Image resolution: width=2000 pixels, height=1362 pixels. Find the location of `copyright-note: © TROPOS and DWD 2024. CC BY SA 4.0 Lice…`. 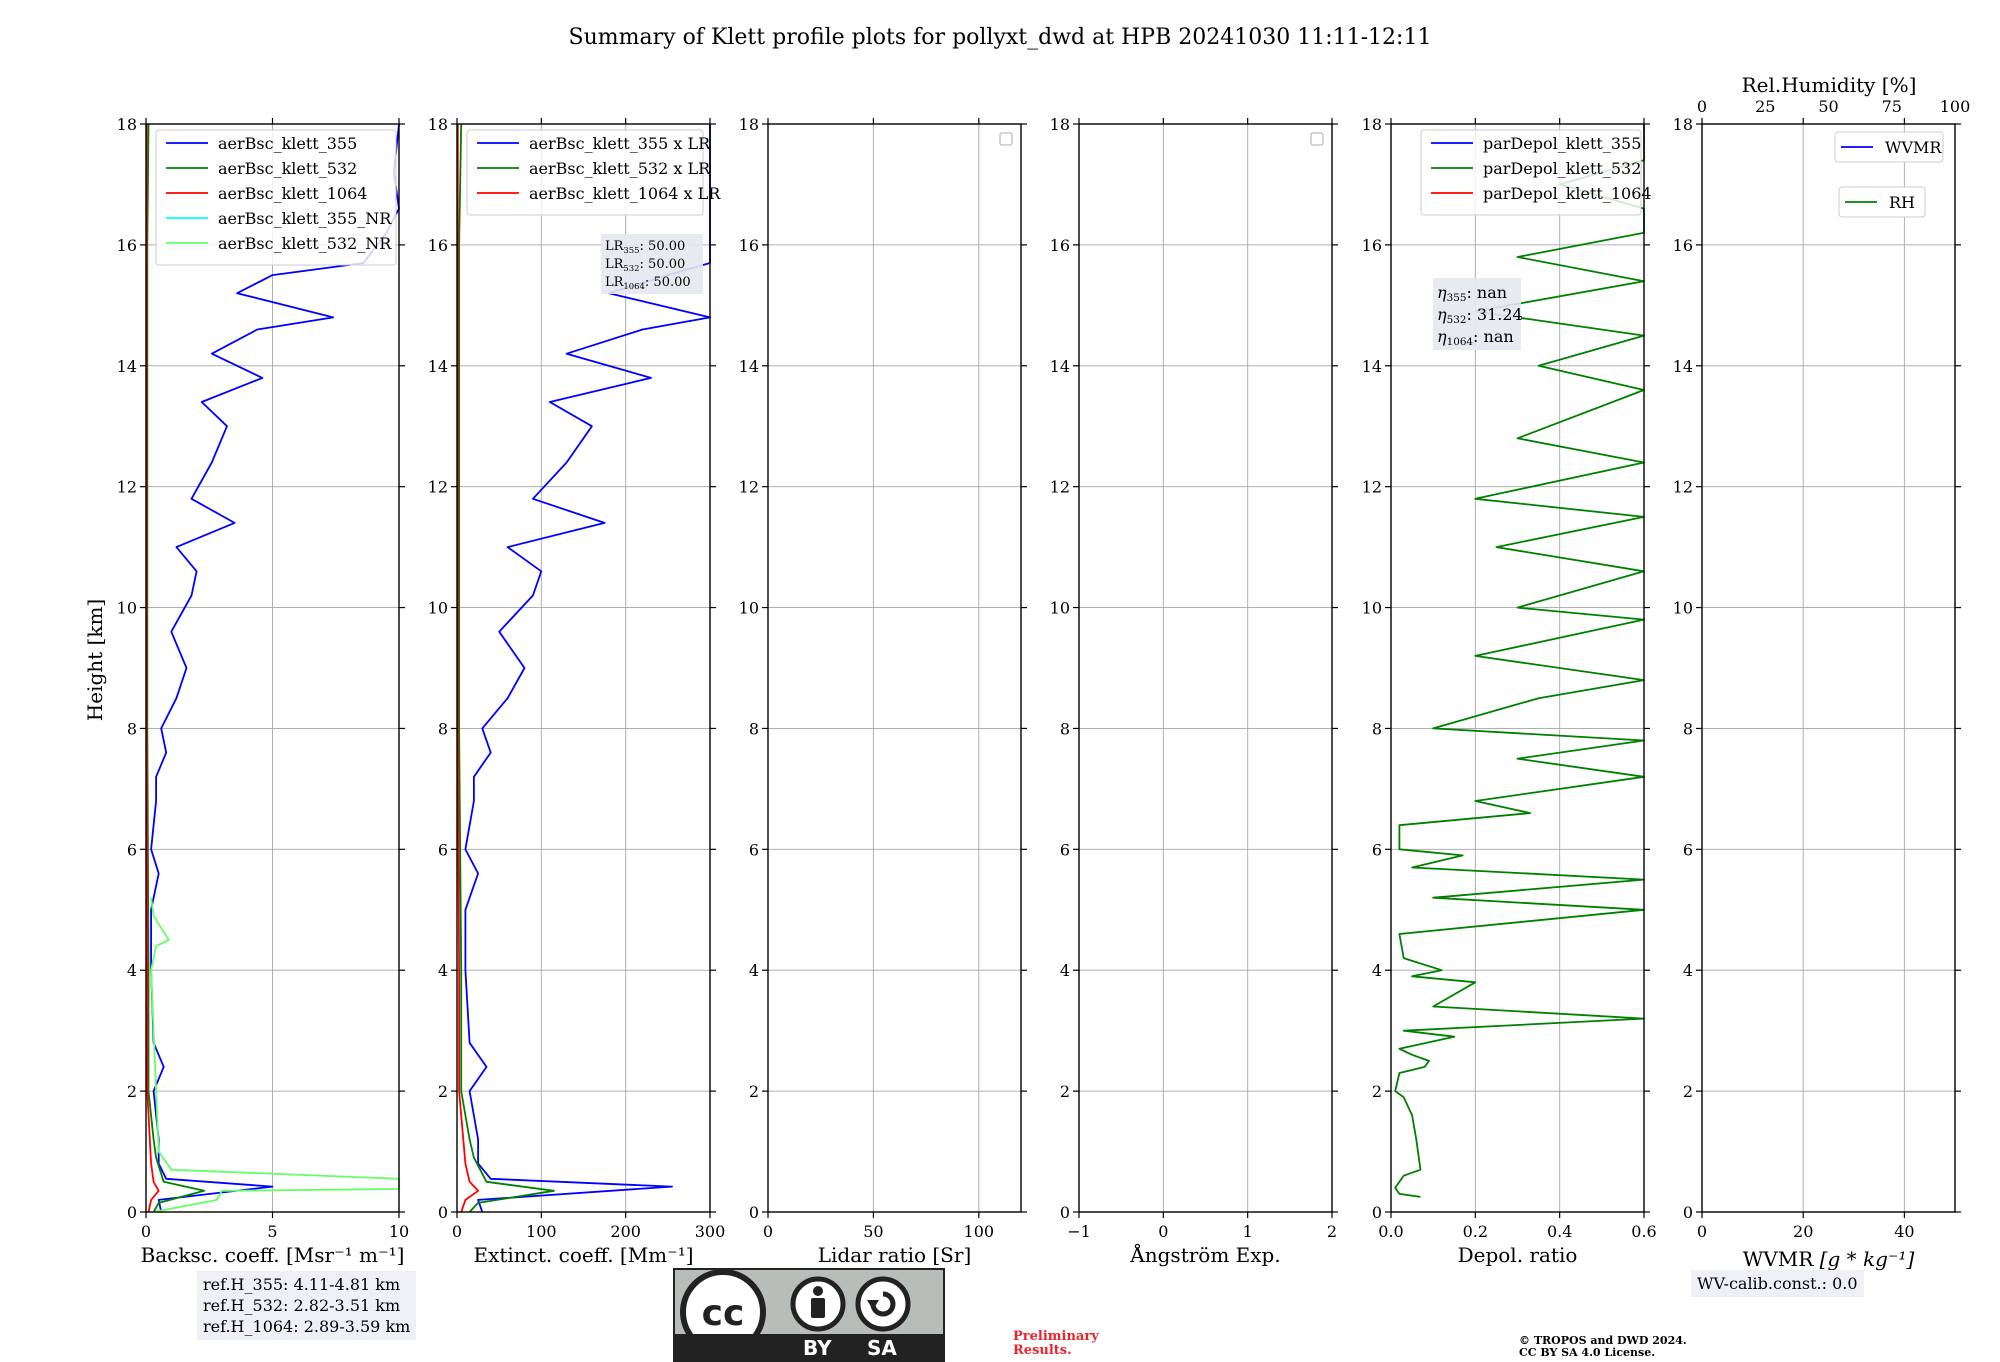

copyright-note: © TROPOS and DWD 2024. CC BY SA 4.0 Lice… is located at coordinates (1603, 1347).